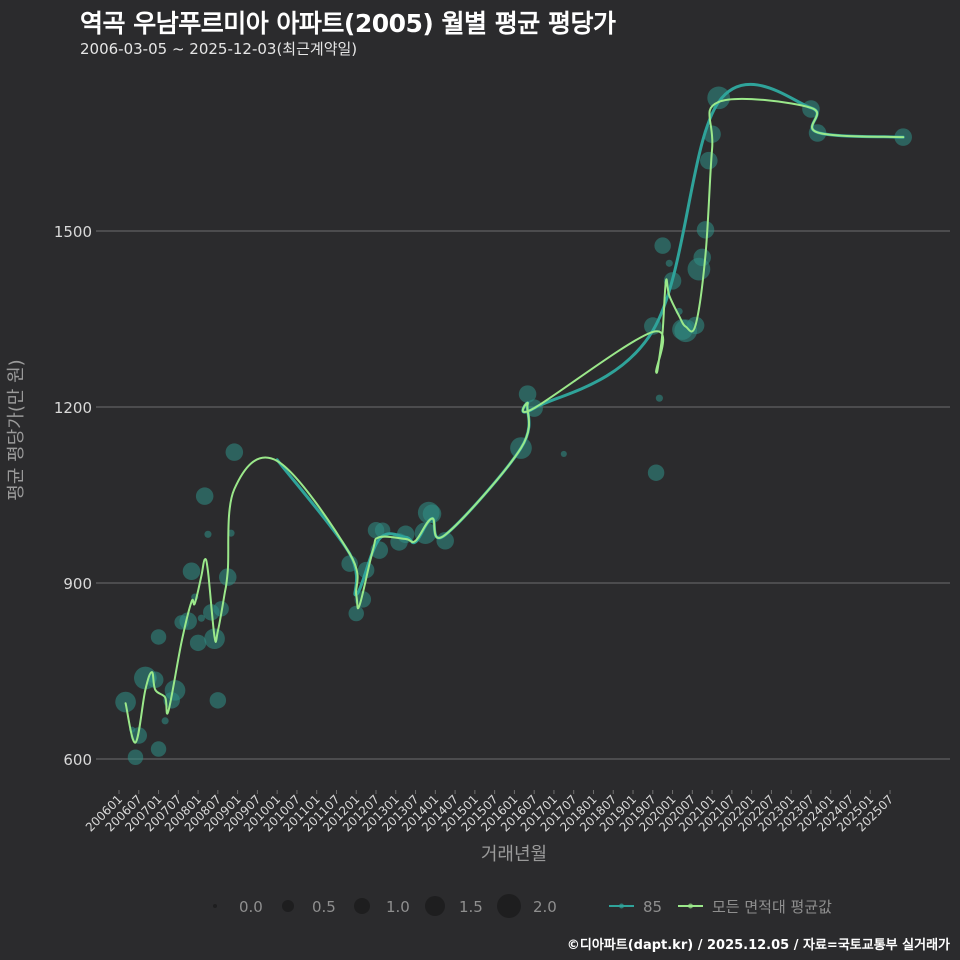 Image resolution: width=960 pixels, height=960 pixels. I want to click on y-axis: 600 900 1200 1500, so click(77, 496).